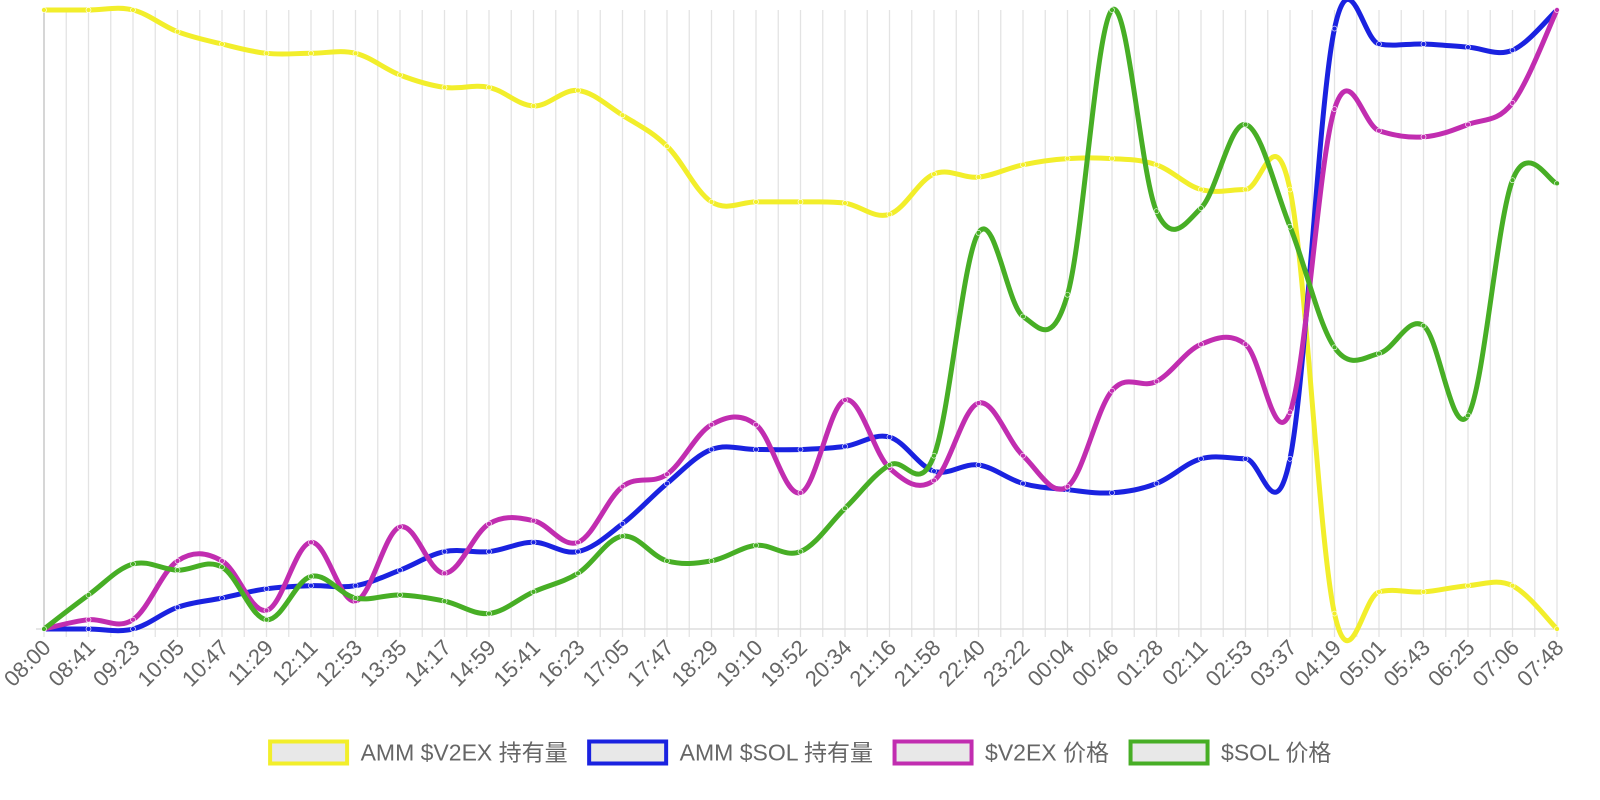 The width and height of the screenshot is (1600, 800). What do you see at coordinates (383, 663) in the screenshot?
I see `x-tick-label: 13:35` at bounding box center [383, 663].